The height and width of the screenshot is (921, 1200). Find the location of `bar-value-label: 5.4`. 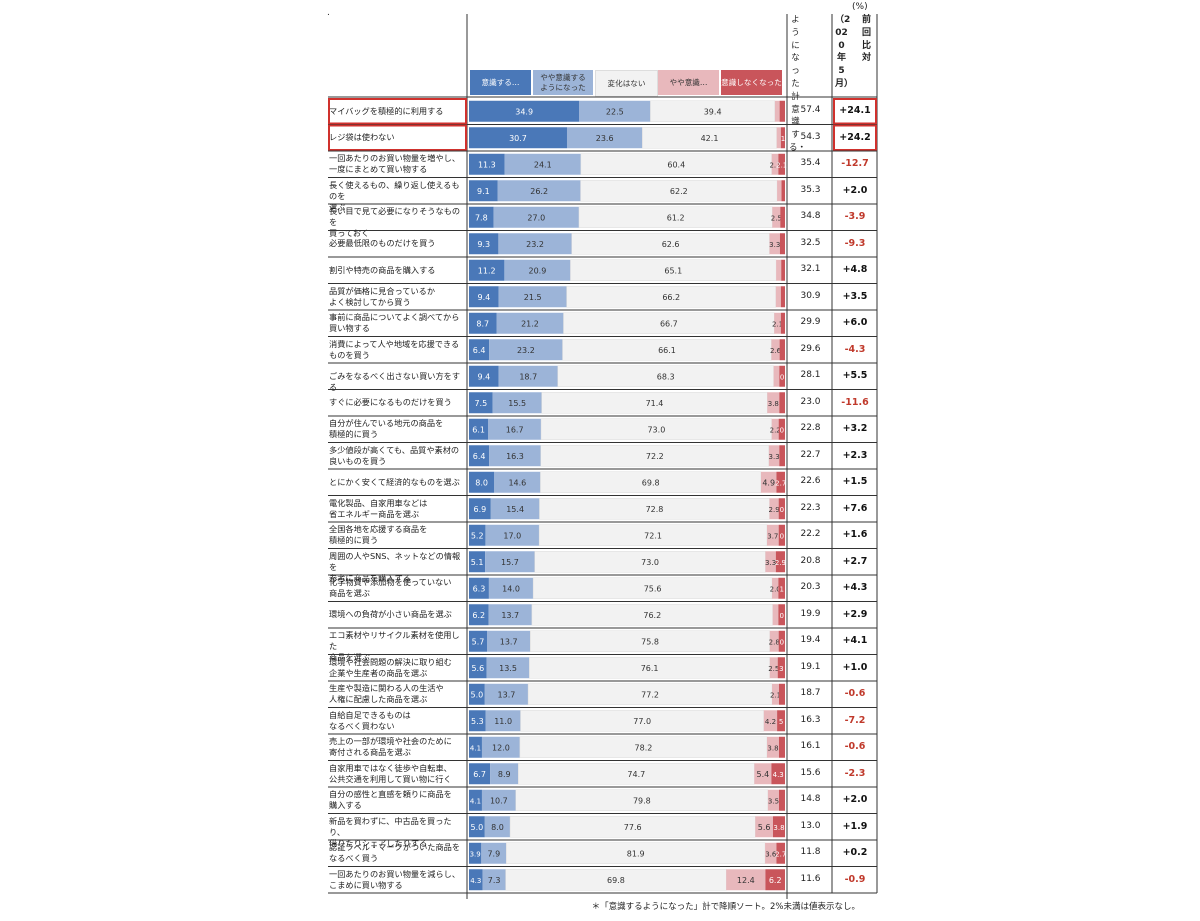

bar-value-label: 5.4 is located at coordinates (763, 774).